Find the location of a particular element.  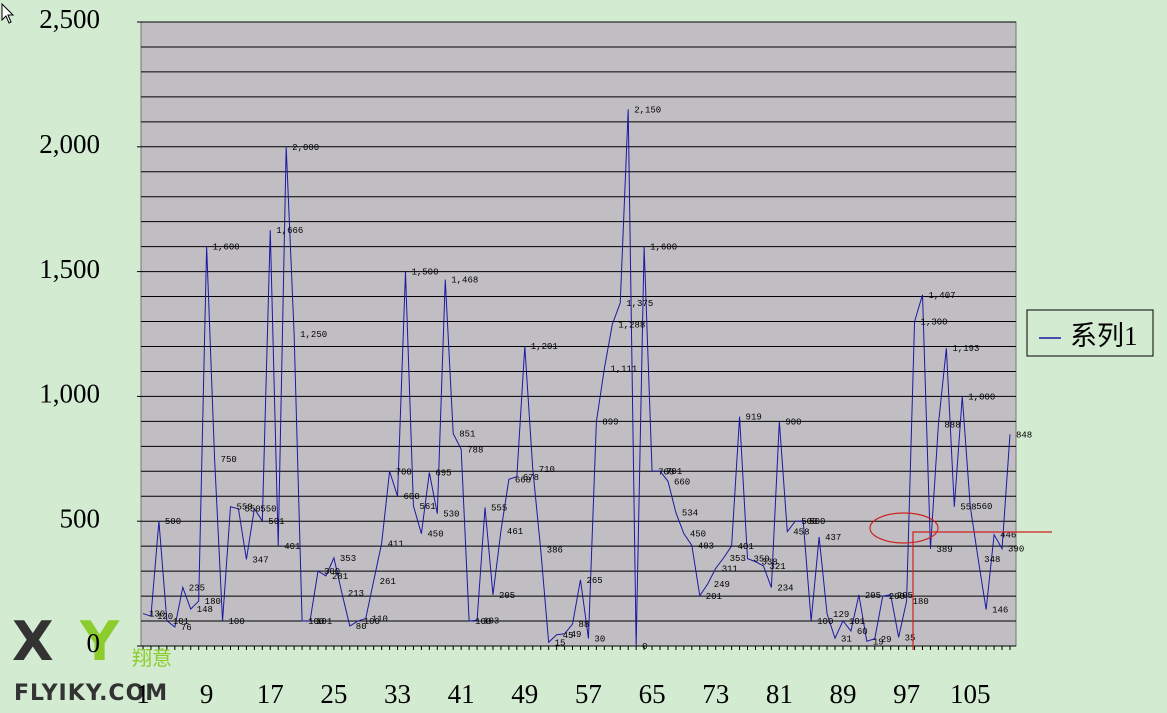

x-tick-label: 1 is located at coordinates (143, 694).